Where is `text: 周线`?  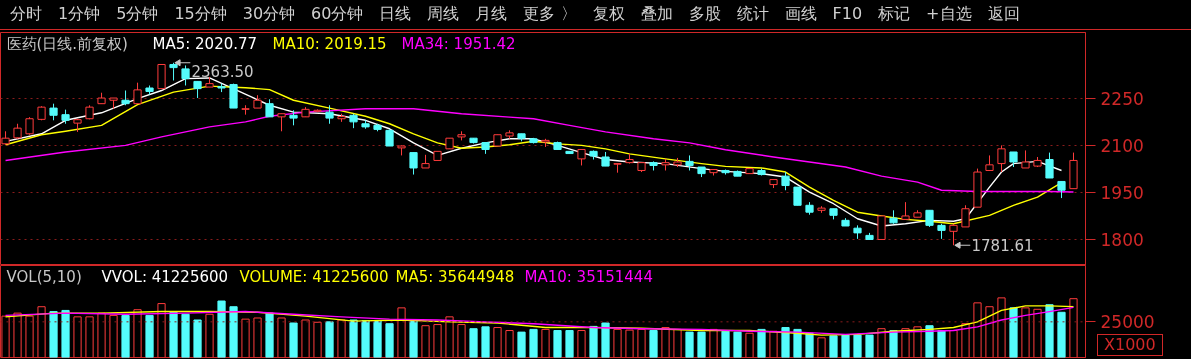 text: 周线 is located at coordinates (443, 14).